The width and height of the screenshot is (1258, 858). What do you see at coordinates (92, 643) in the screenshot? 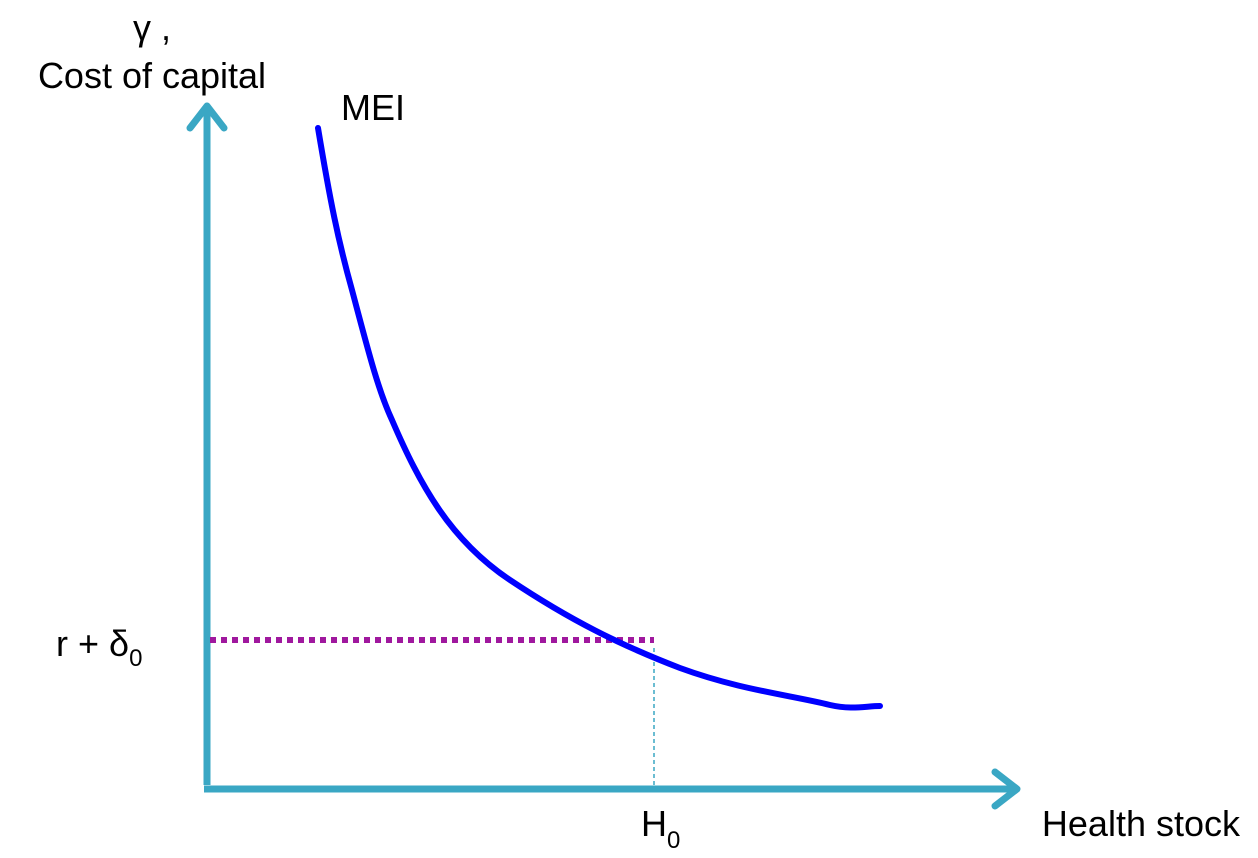
I see `y-marker-base: r + δ` at bounding box center [92, 643].